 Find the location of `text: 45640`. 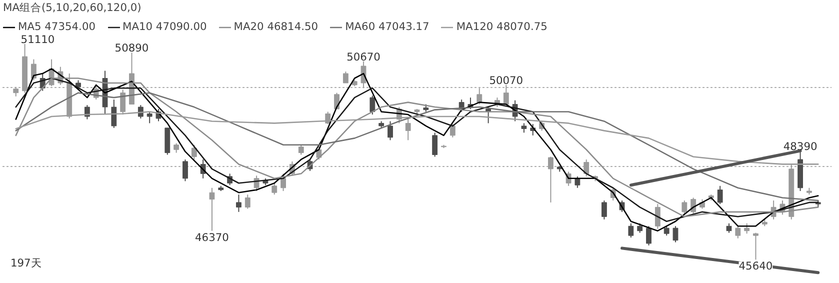

text: 45640 is located at coordinates (755, 266).